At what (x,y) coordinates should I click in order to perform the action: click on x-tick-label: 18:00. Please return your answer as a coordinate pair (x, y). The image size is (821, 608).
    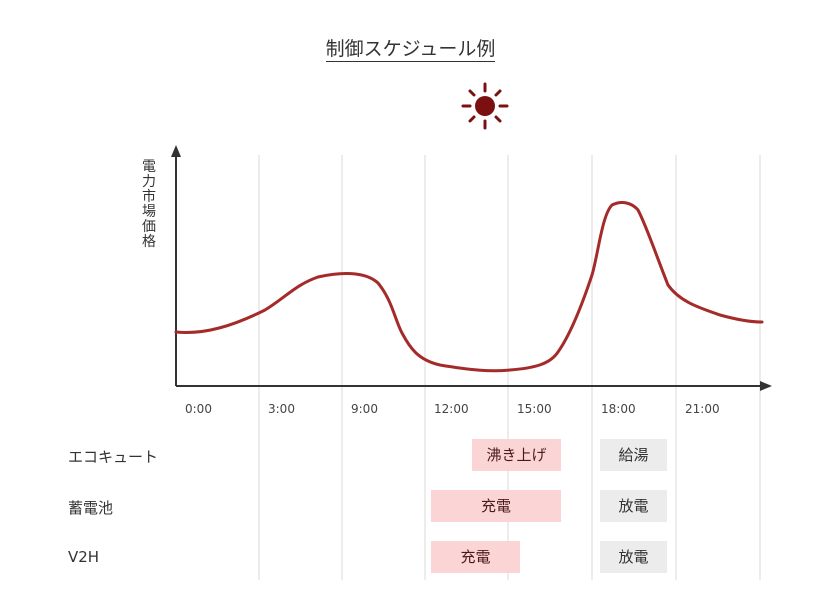
    Looking at the image, I should click on (618, 409).